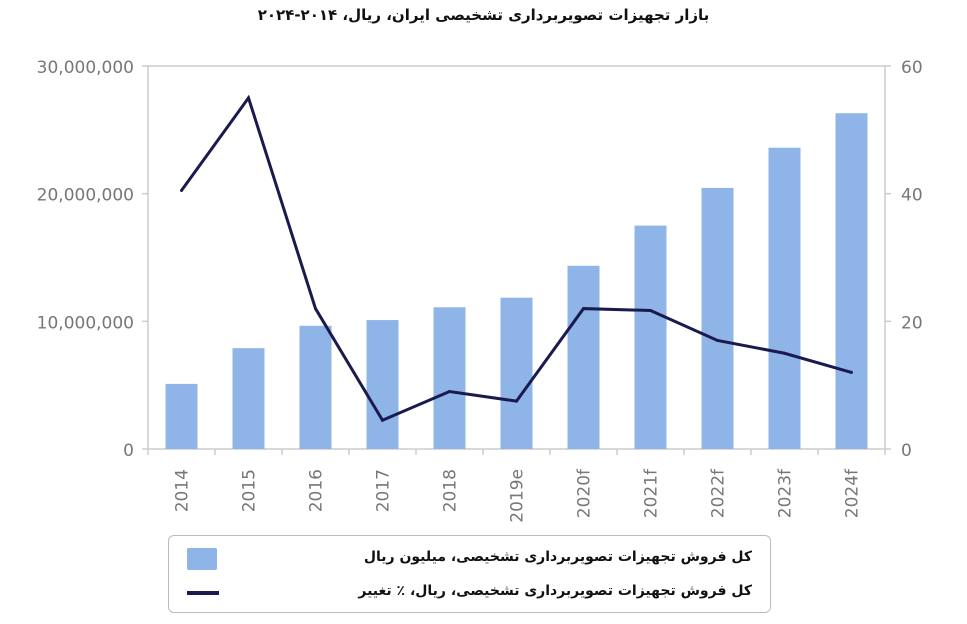 This screenshot has height=624, width=967. I want to click on x-tick-label: 2019e, so click(518, 496).